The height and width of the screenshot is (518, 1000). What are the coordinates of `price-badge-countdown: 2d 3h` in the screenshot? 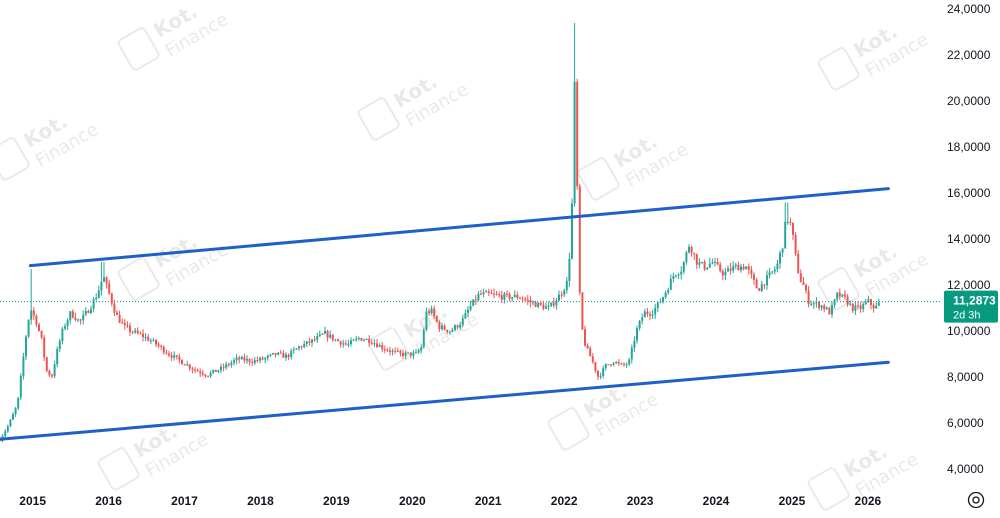 It's located at (967, 316).